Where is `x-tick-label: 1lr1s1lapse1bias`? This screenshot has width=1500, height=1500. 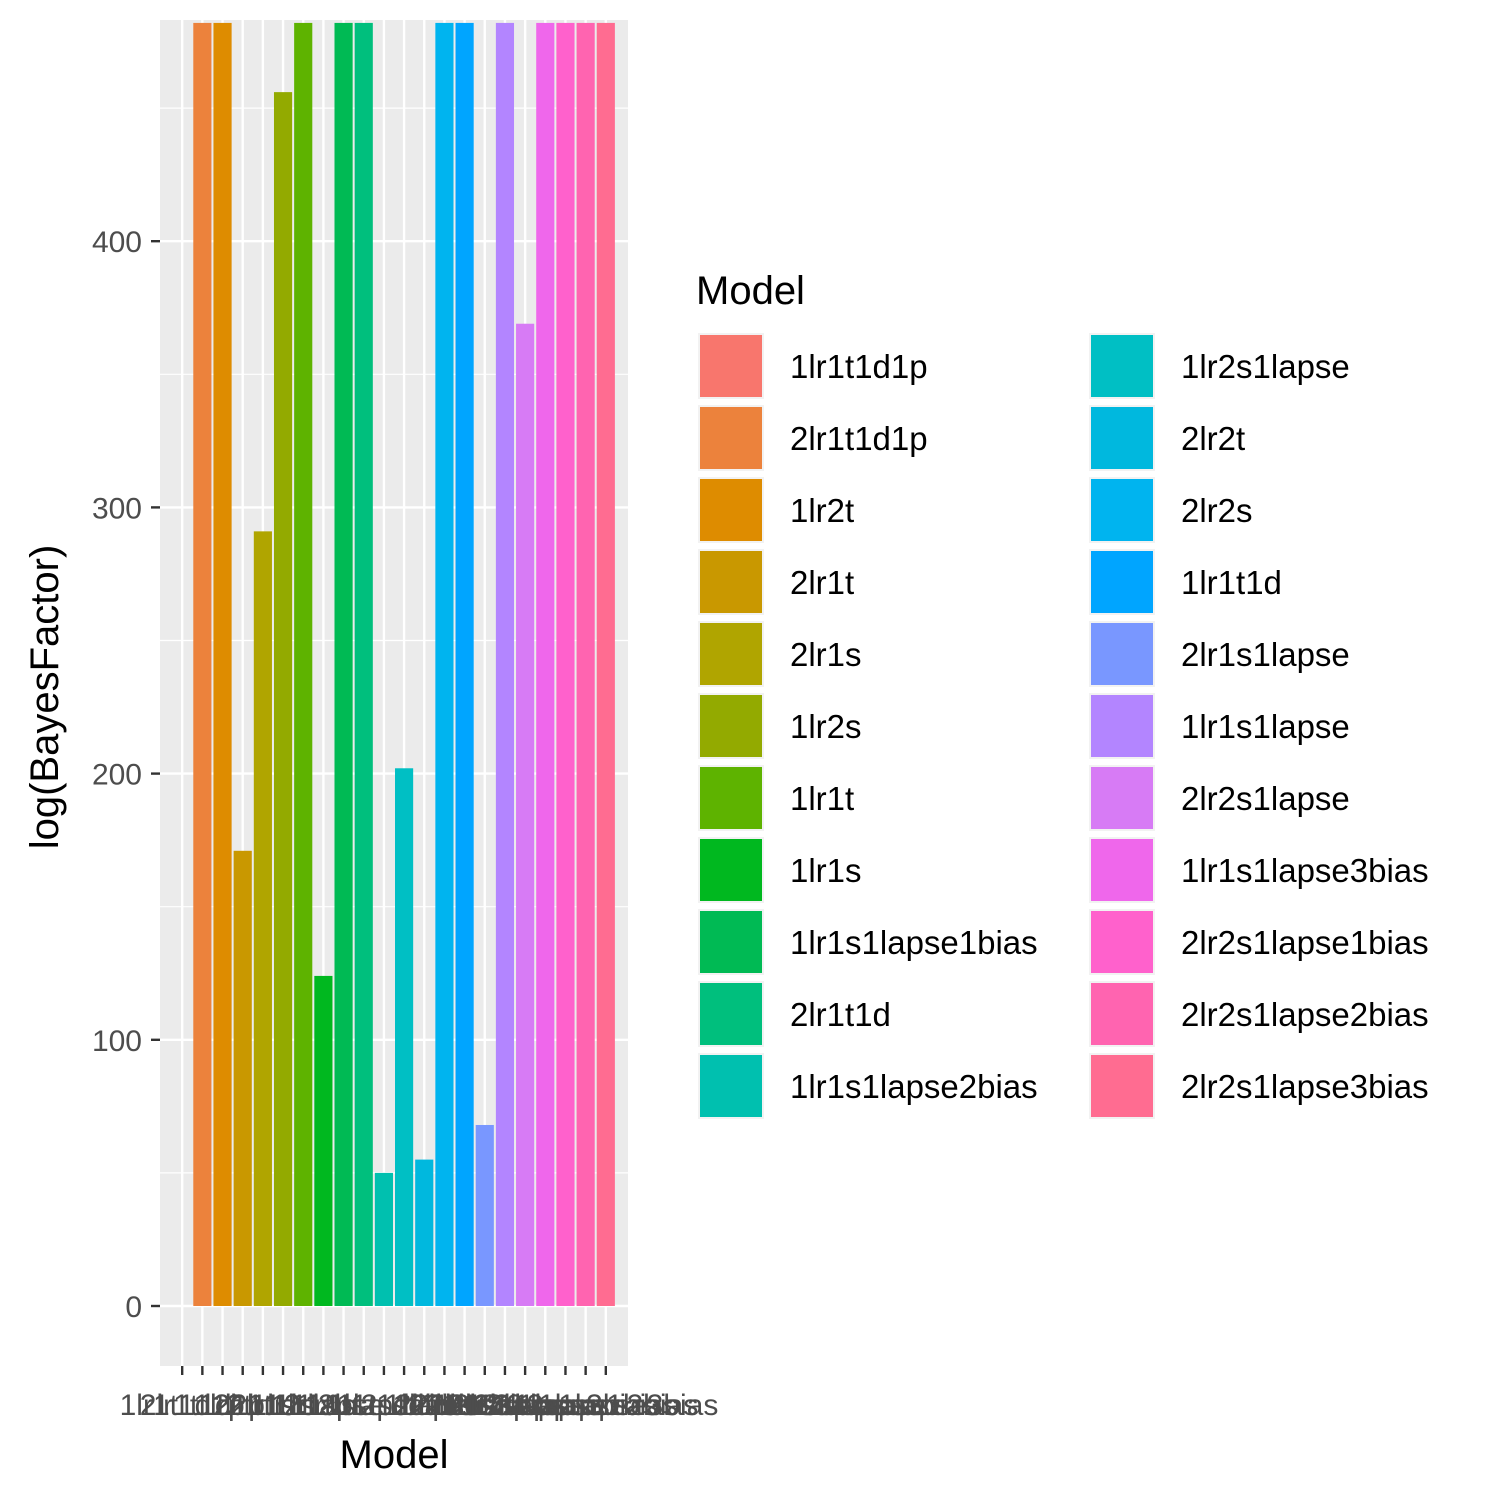 x-tick-label: 1lr1s1lapse1bias is located at coordinates (343, 1405).